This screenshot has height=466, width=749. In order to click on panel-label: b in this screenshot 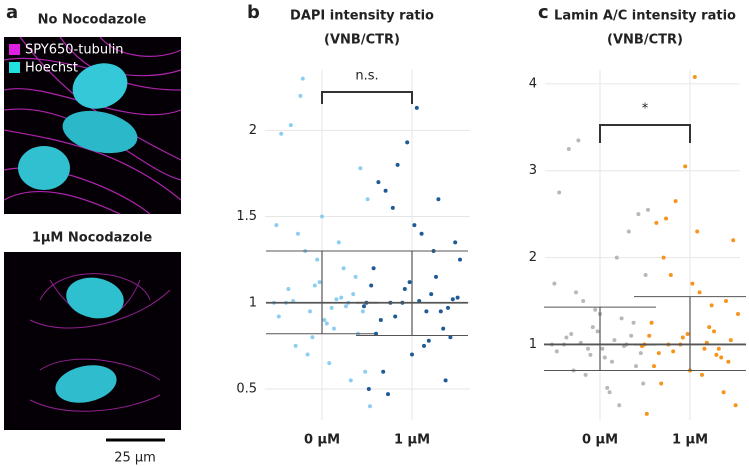, I will do `click(253, 12)`.